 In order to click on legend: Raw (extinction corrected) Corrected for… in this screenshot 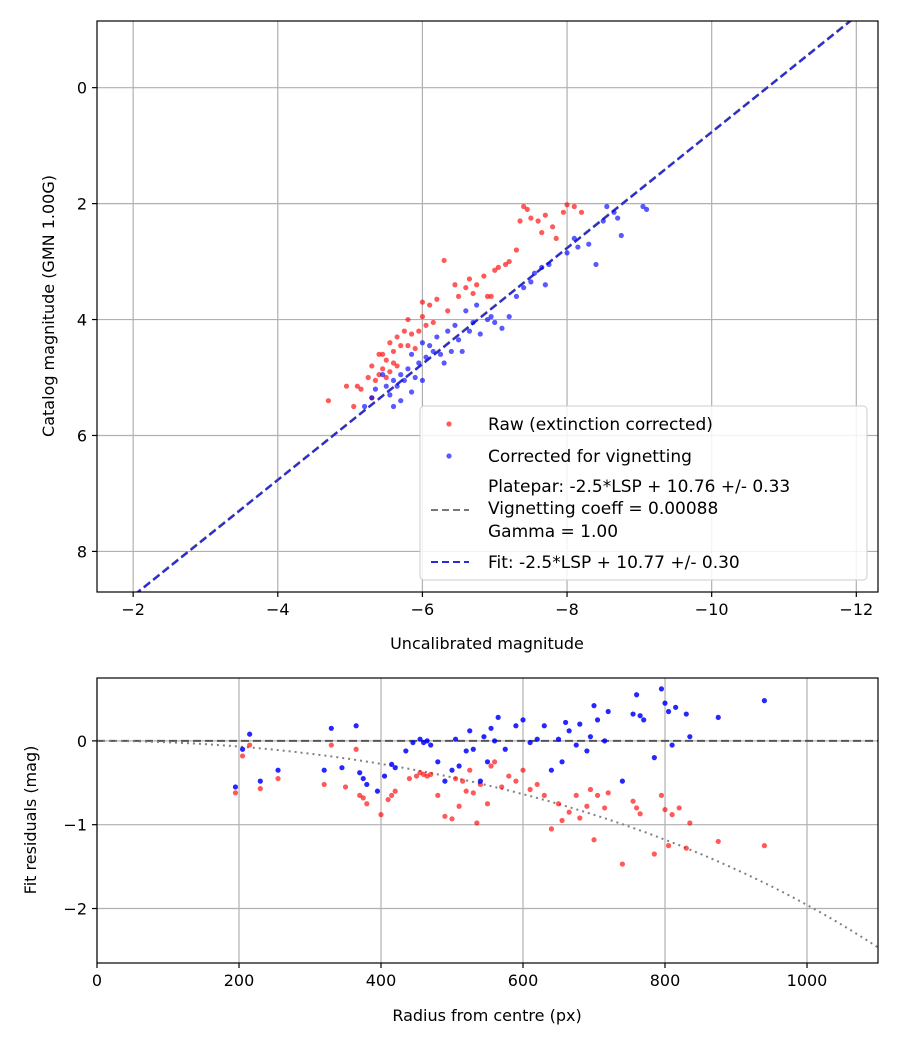, I will do `click(643, 493)`.